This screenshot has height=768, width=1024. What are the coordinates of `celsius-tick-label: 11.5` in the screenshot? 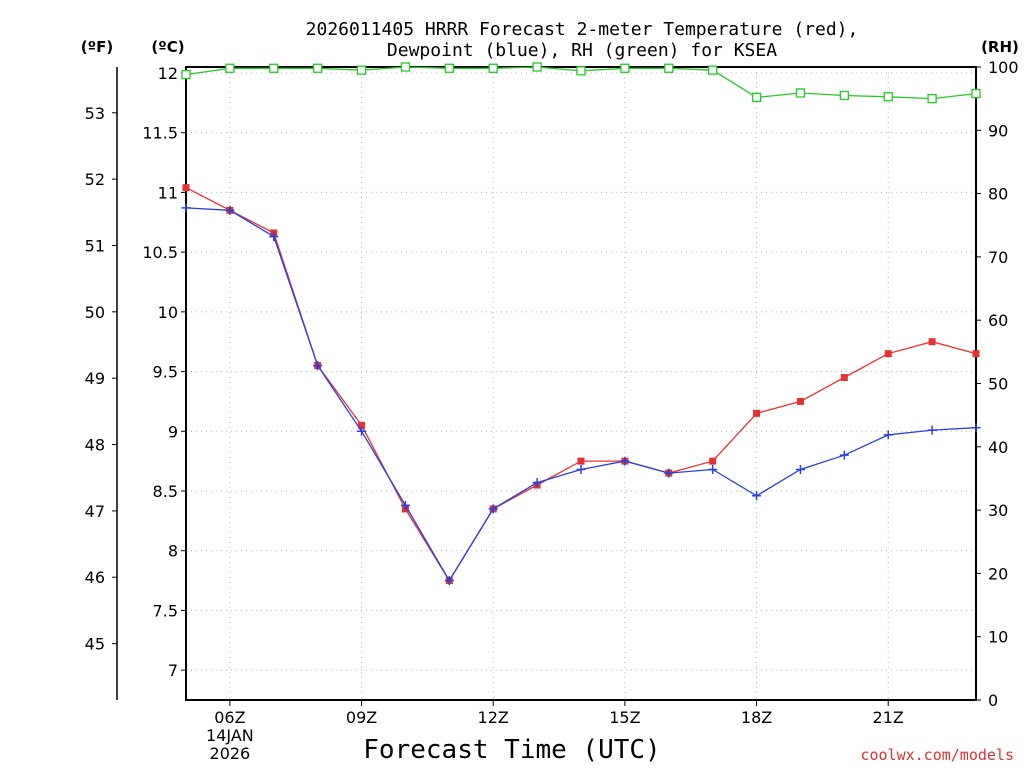 It's located at (160, 133).